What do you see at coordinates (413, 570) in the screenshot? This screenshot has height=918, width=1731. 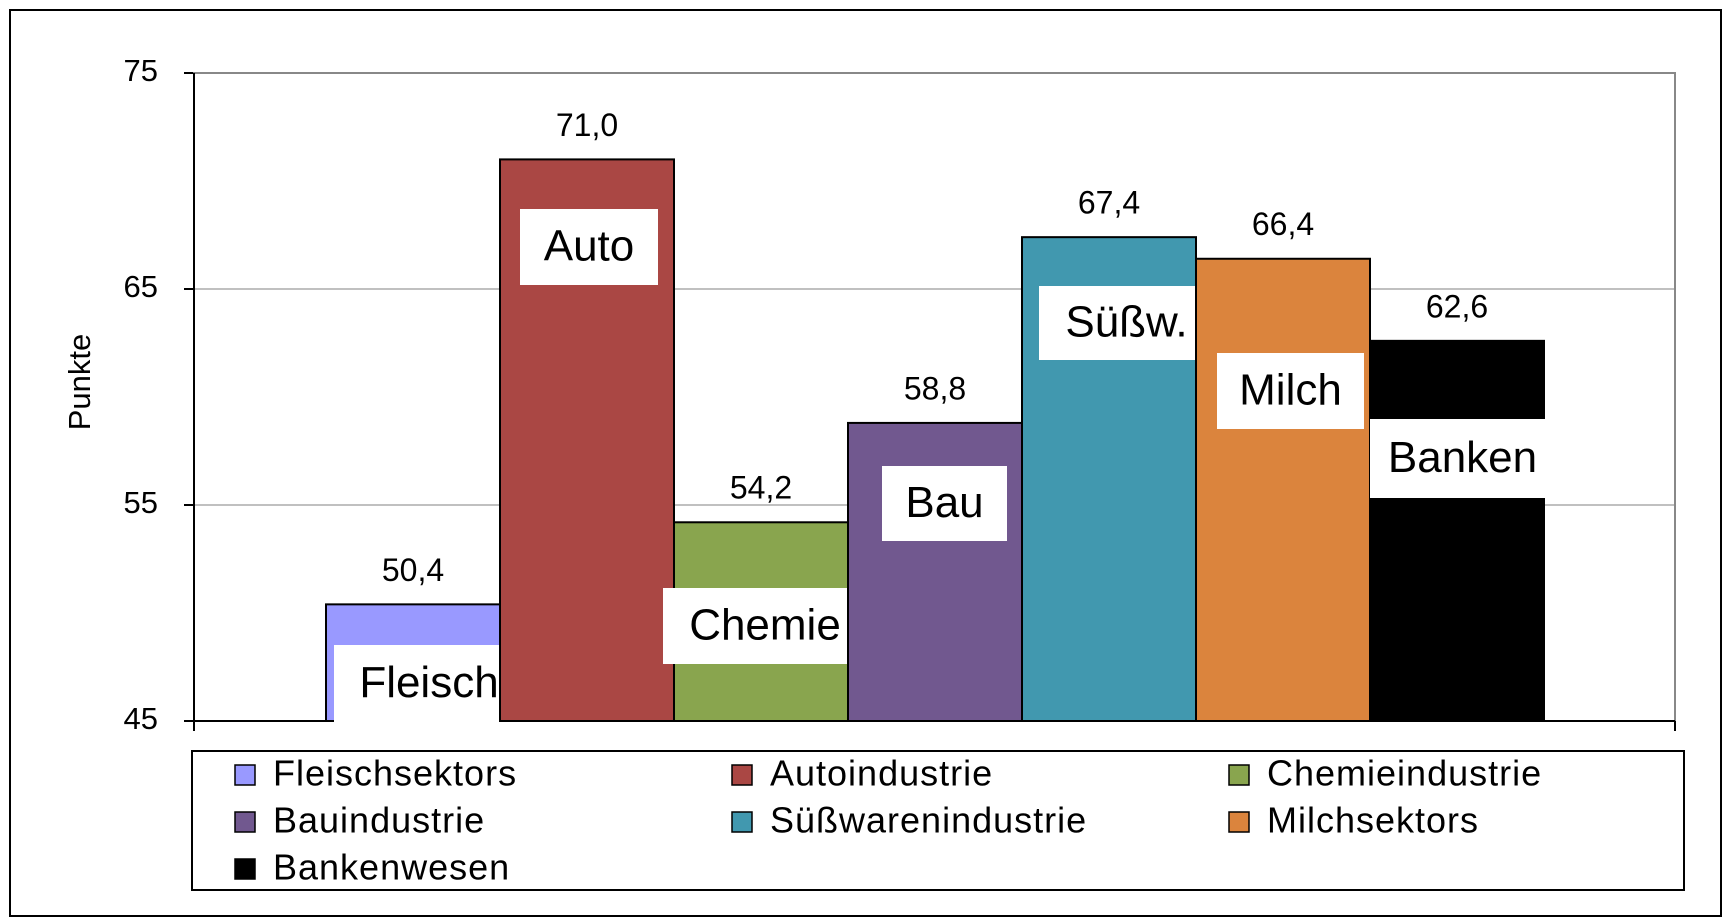 I see `value-label: 50,4` at bounding box center [413, 570].